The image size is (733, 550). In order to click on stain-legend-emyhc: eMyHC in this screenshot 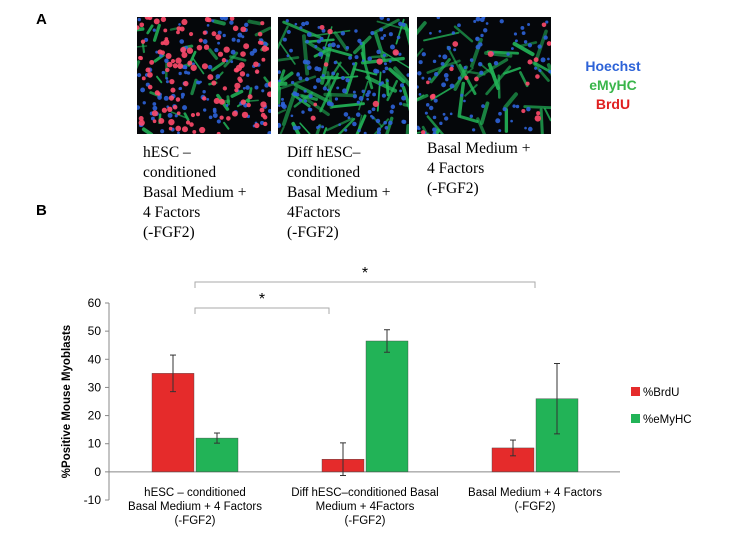, I will do `click(613, 85)`.